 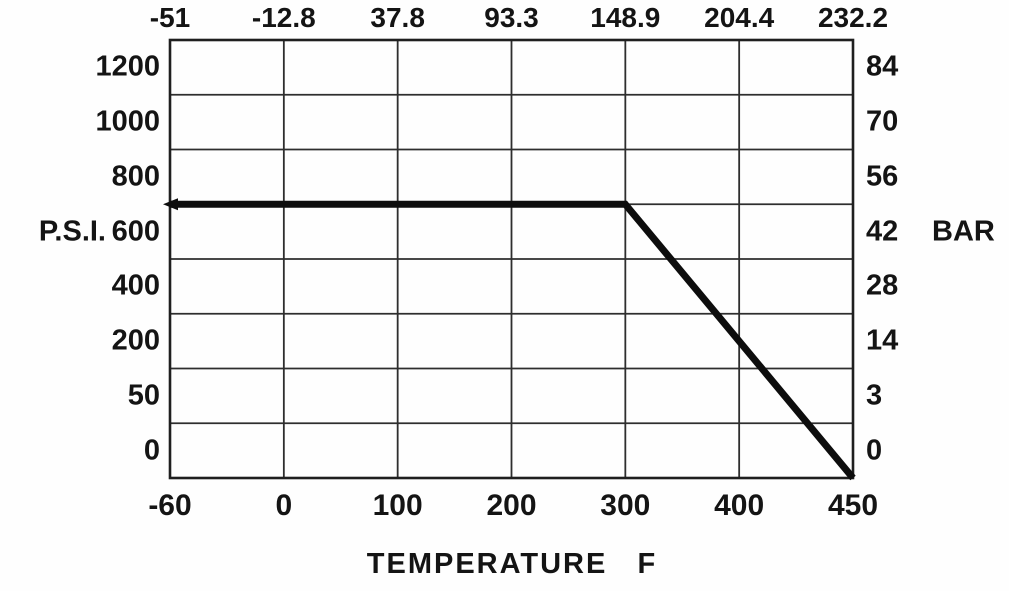 What do you see at coordinates (625, 17) in the screenshot?
I see `top-tick-label: 148.9` at bounding box center [625, 17].